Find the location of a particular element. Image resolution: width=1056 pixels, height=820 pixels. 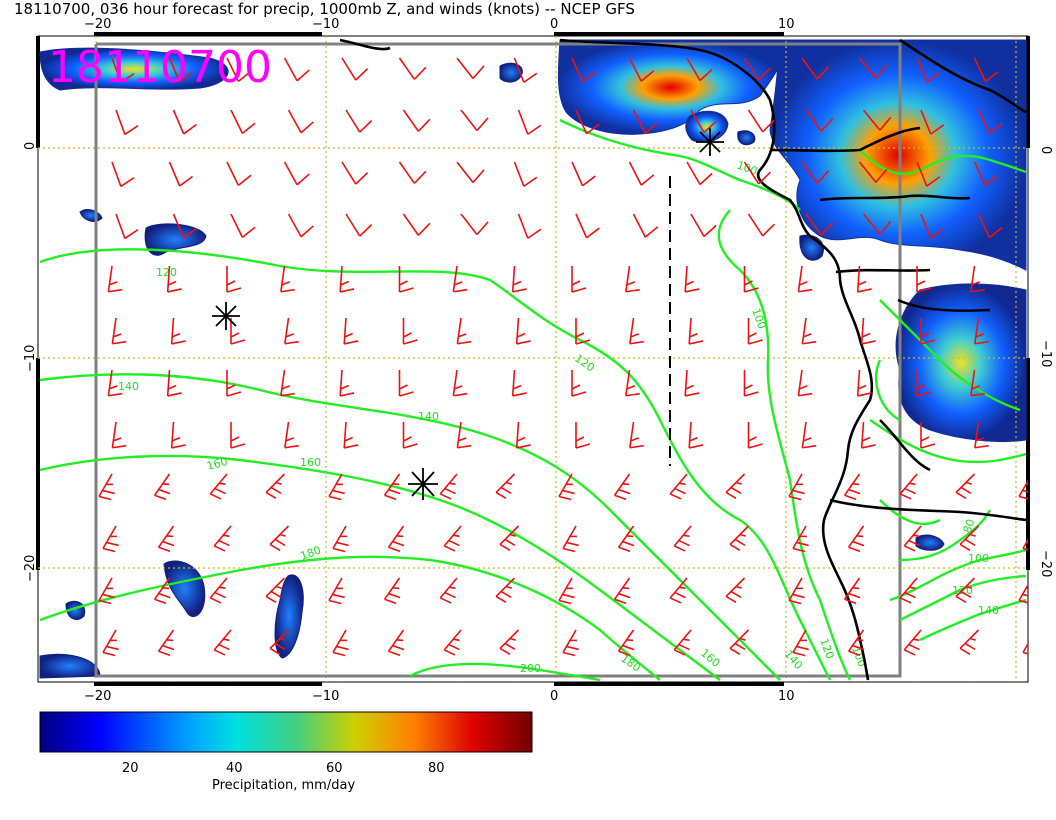

top-lon-ticks: −20 −10 0 10 is located at coordinates (439, 24).